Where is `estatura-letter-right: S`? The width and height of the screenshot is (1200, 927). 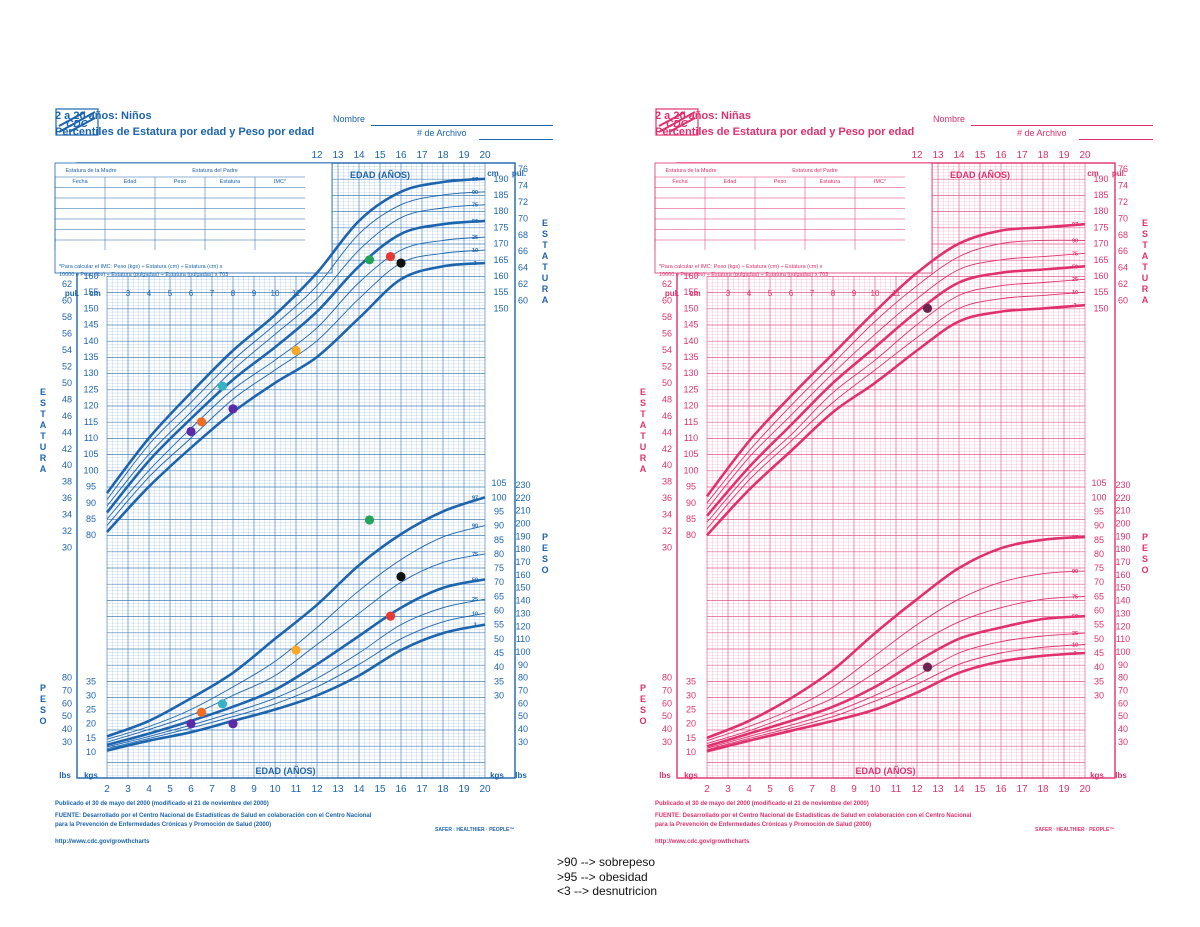 estatura-letter-right: S is located at coordinates (545, 234).